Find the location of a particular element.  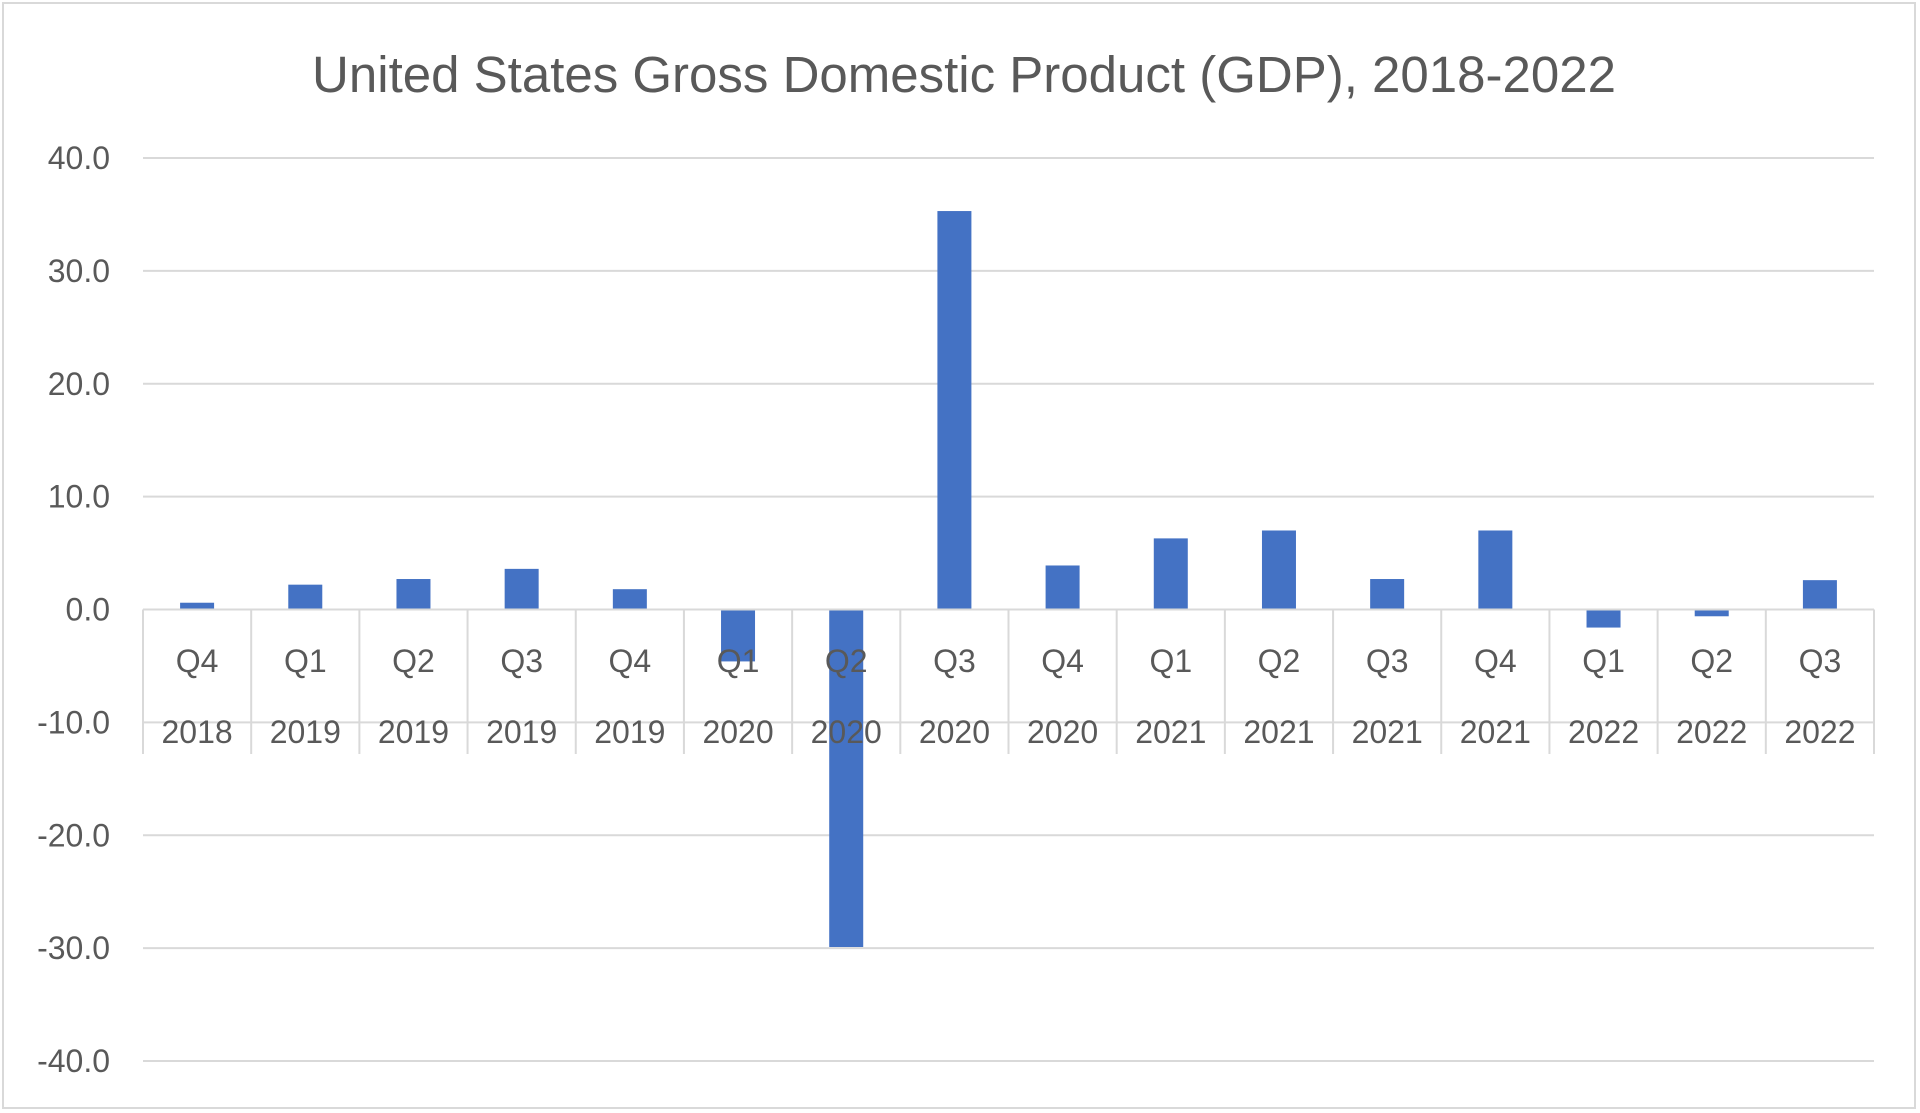

y-tick-label: -10.0 is located at coordinates (73, 722).